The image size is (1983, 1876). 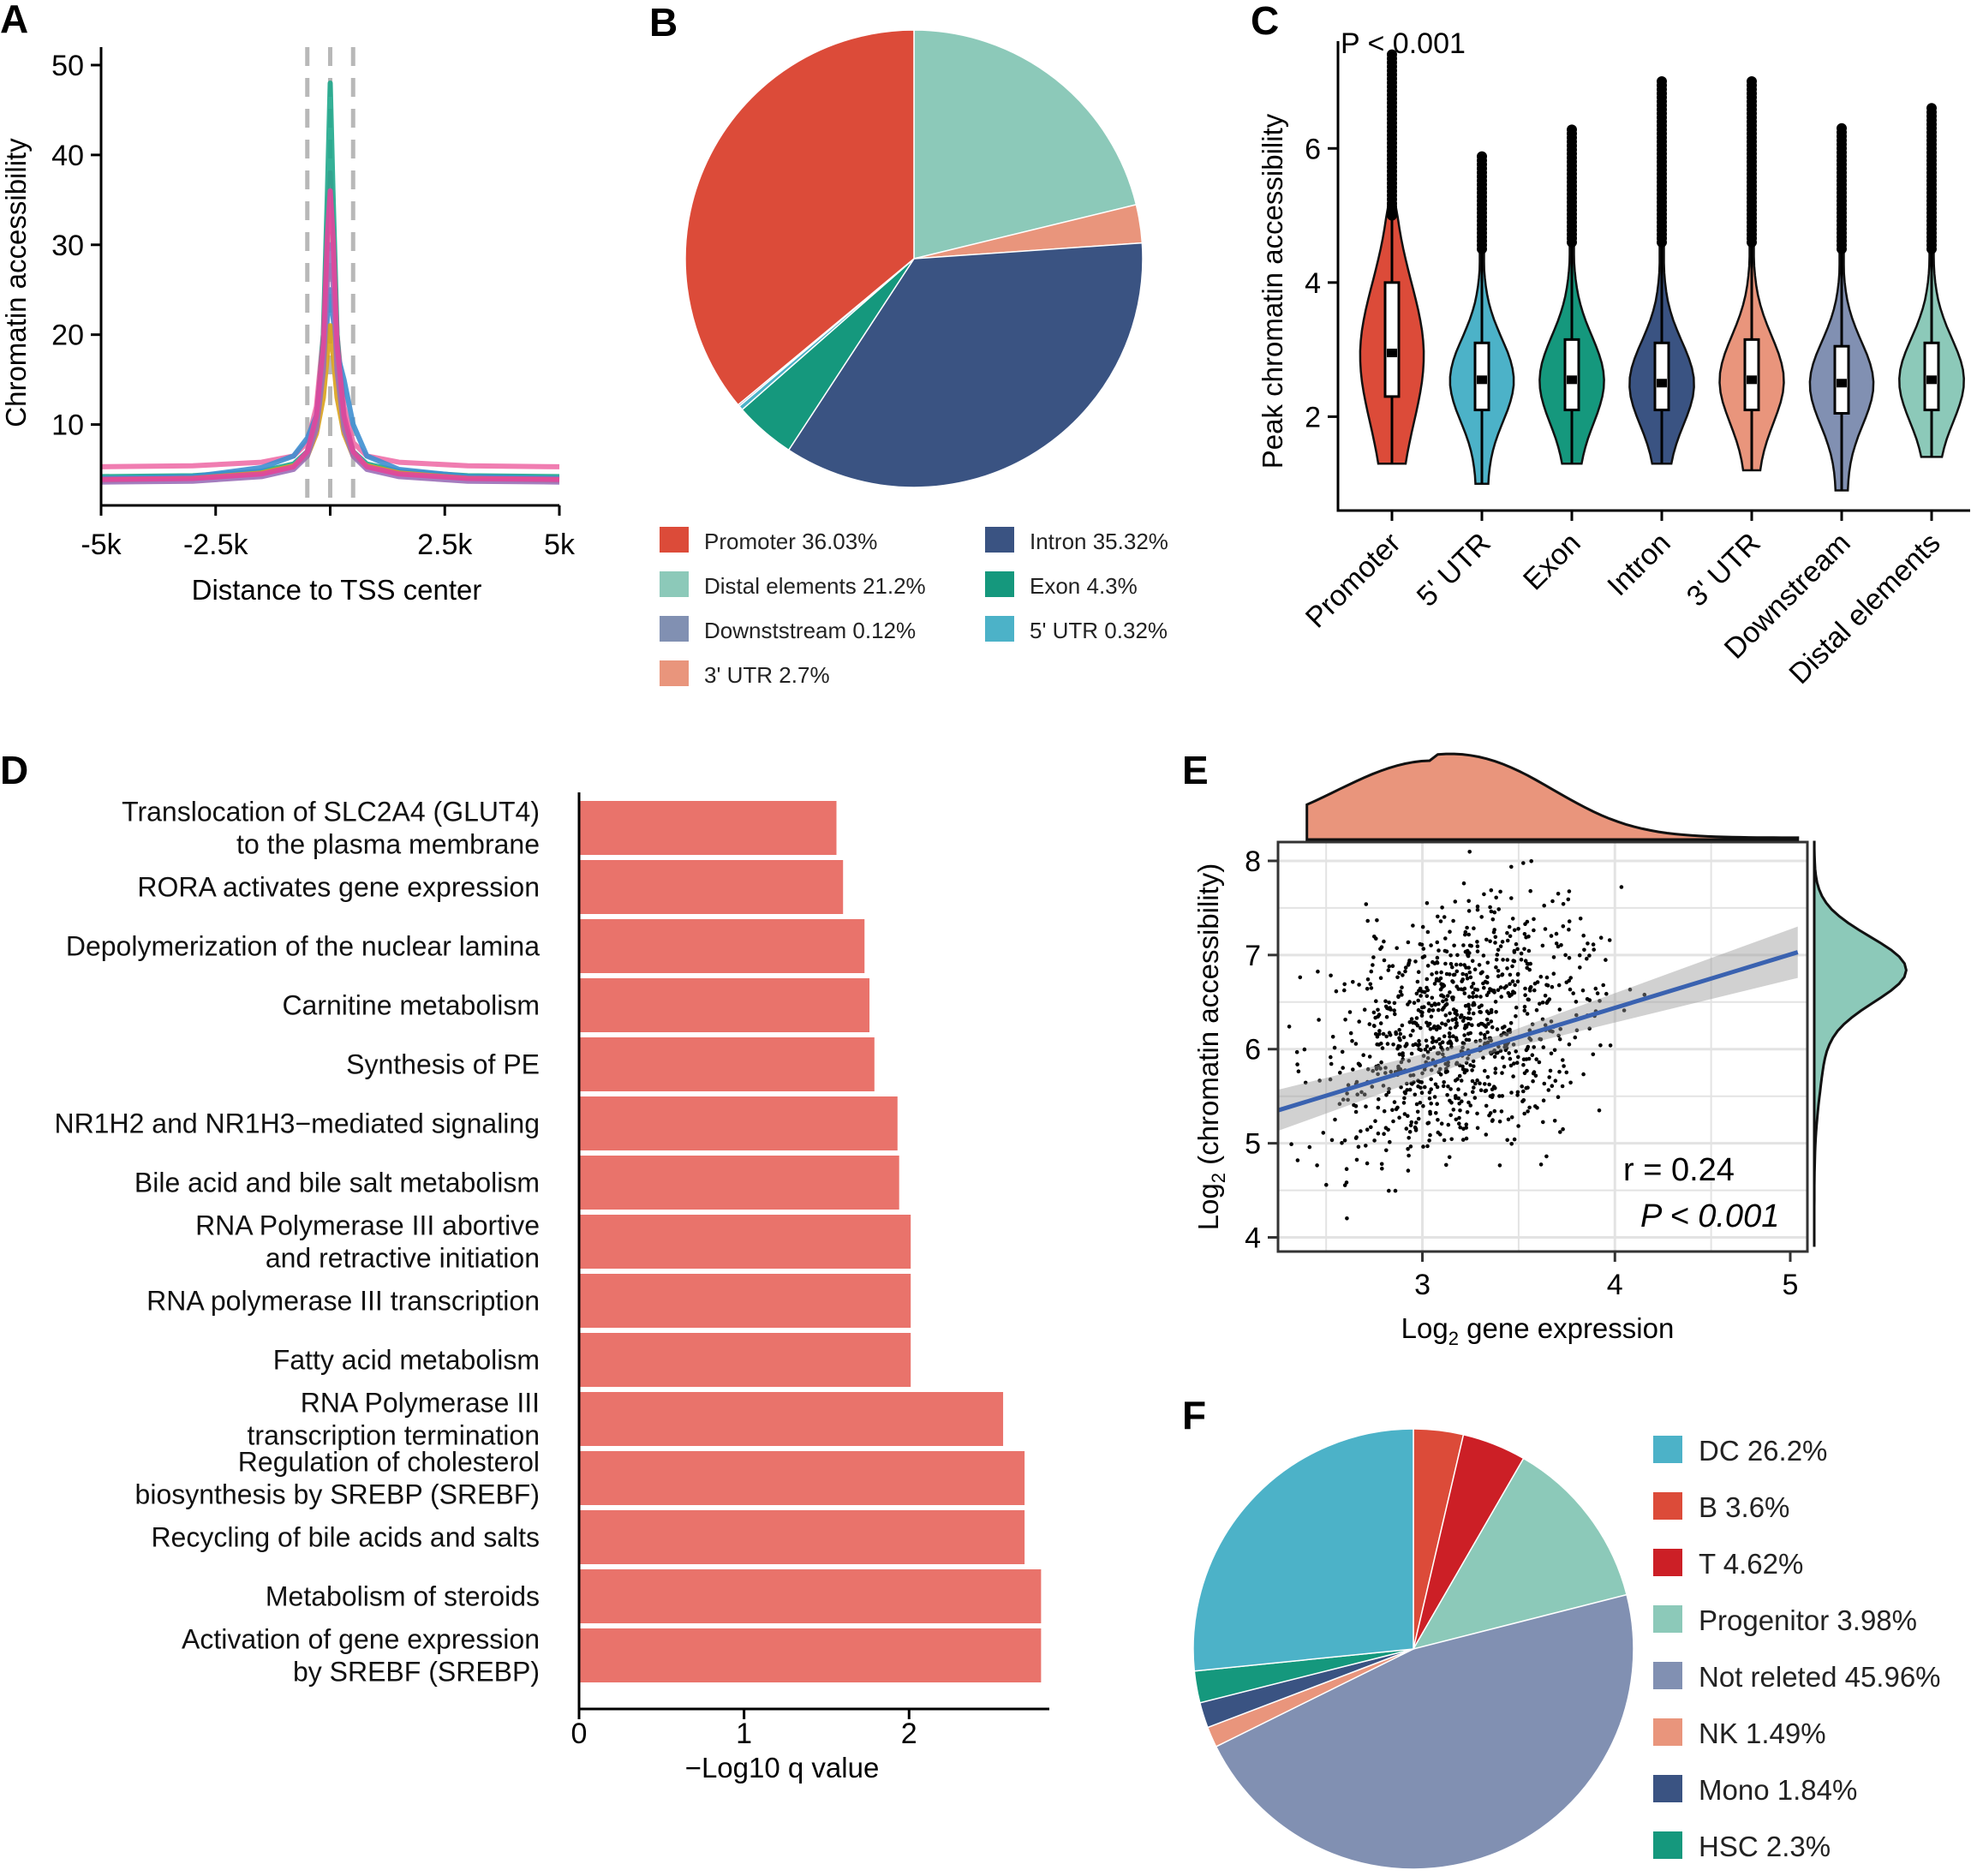 What do you see at coordinates (394, 1435) in the screenshot?
I see `pathway-term-label: transcription termination` at bounding box center [394, 1435].